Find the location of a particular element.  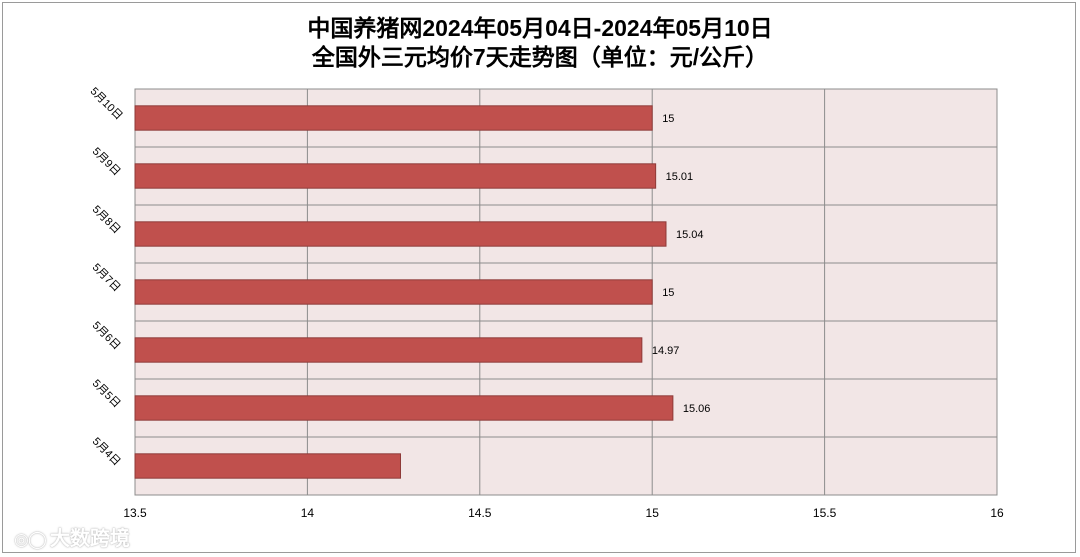

chart-title-line-1: 中国养猪网2024年05月04日-2024年05月10日 is located at coordinates (540, 28).